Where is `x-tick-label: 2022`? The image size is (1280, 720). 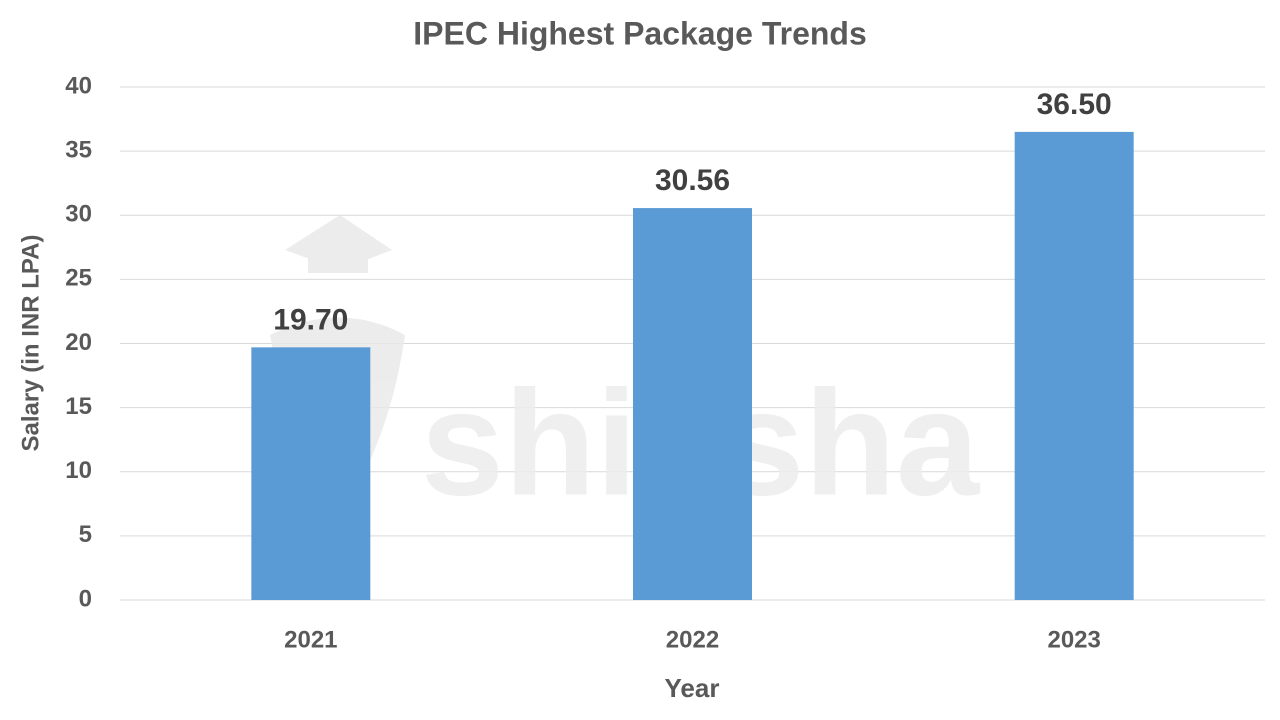 x-tick-label: 2022 is located at coordinates (692, 639).